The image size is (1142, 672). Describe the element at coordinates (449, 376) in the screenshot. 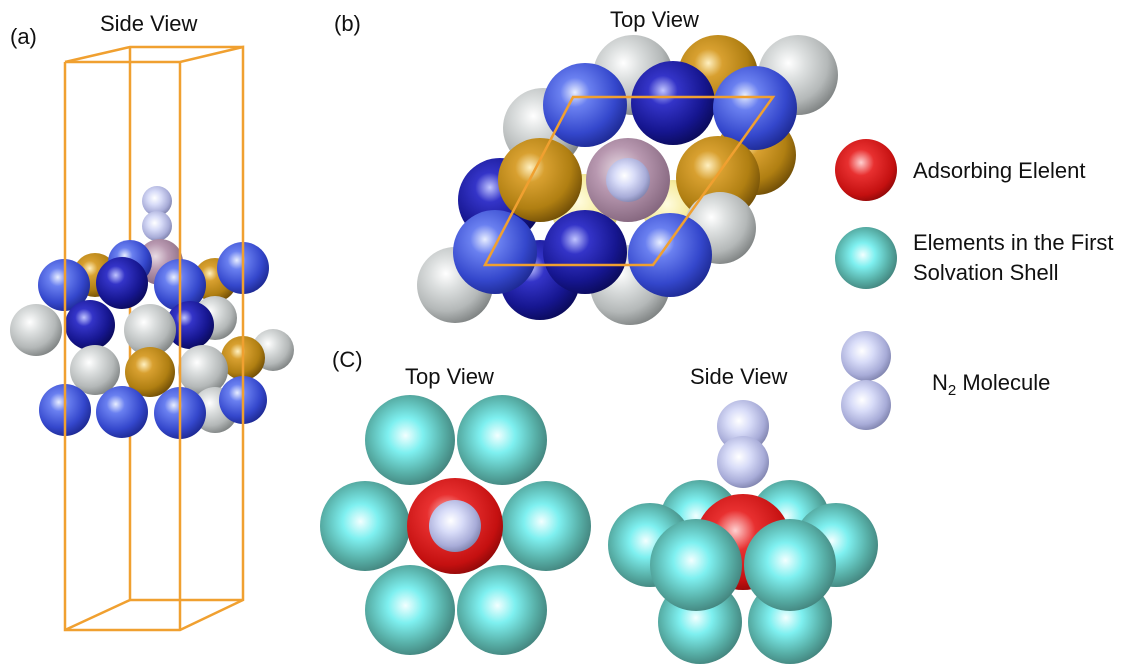

I see `panel-c-top-title: Top View` at that location.